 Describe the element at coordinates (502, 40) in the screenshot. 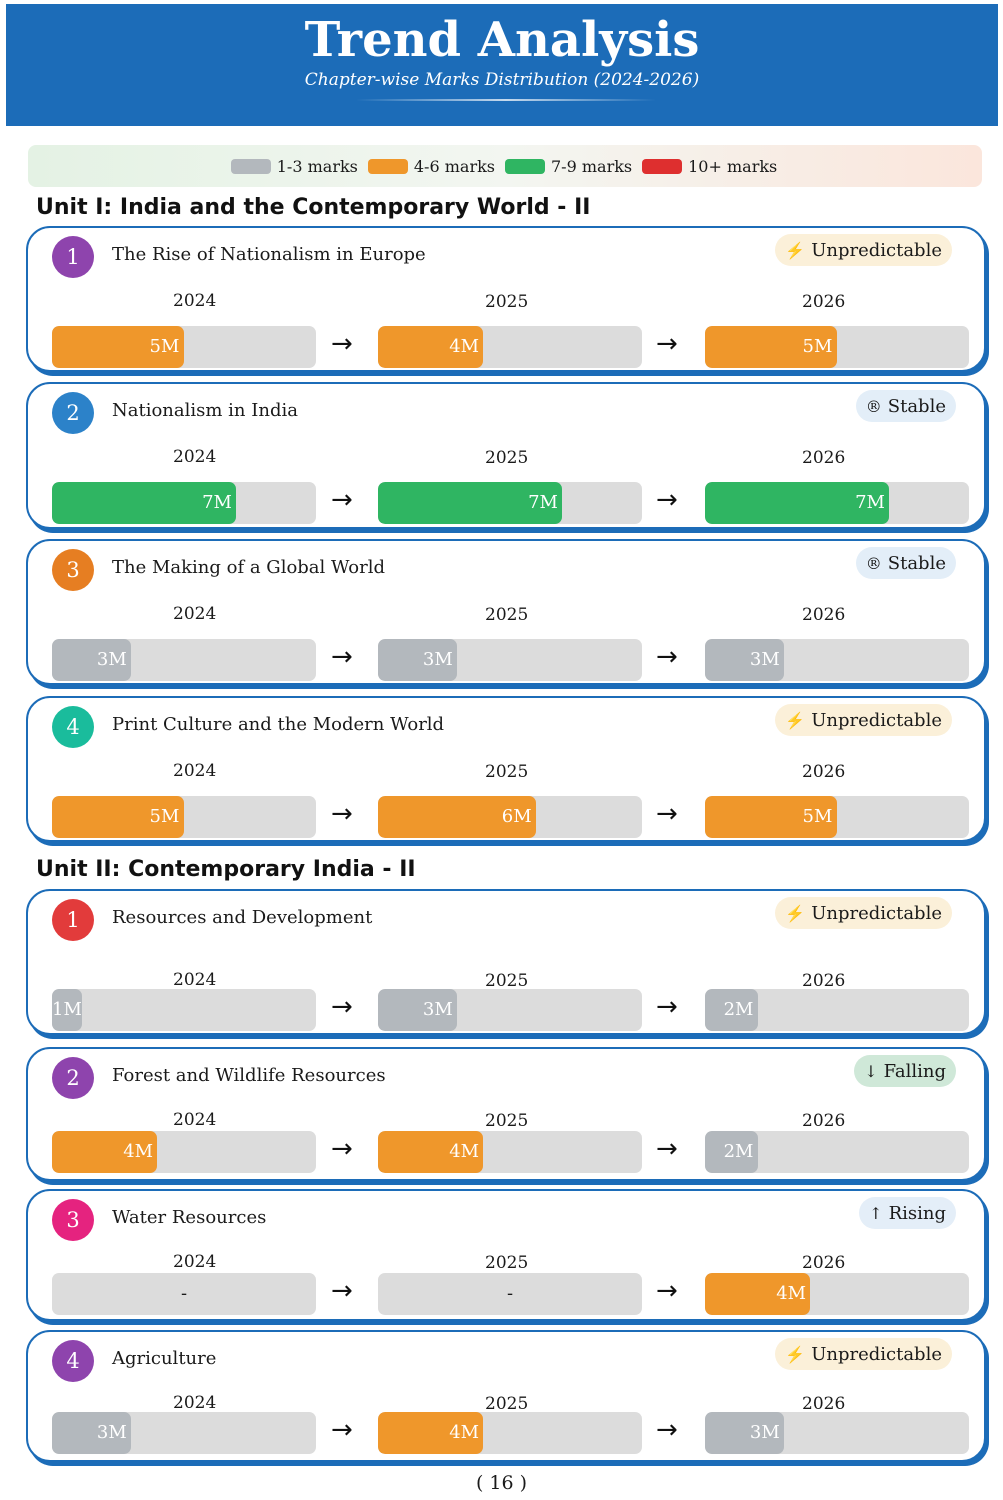

I see `page-title: Trend Analysis` at that location.